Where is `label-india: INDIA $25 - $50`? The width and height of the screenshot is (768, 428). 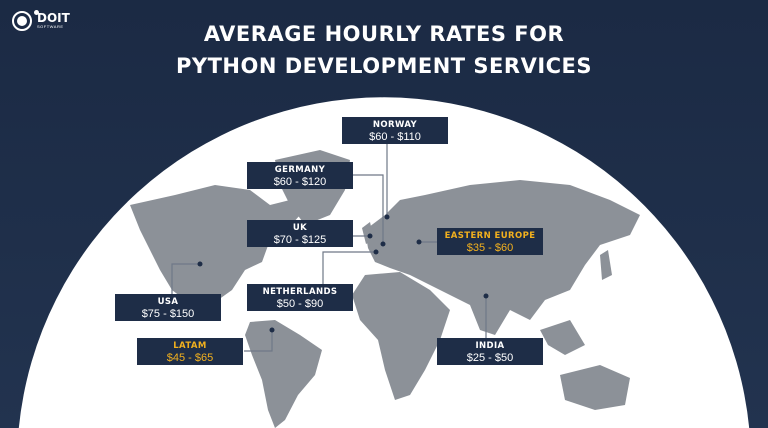
label-india: INDIA $25 - $50 is located at coordinates (490, 351).